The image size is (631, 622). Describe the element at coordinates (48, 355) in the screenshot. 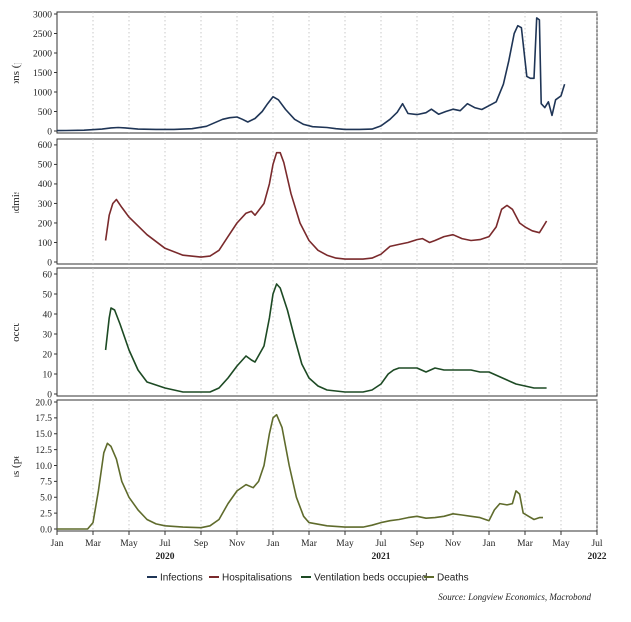

I see `y-tick-label: 20` at that location.